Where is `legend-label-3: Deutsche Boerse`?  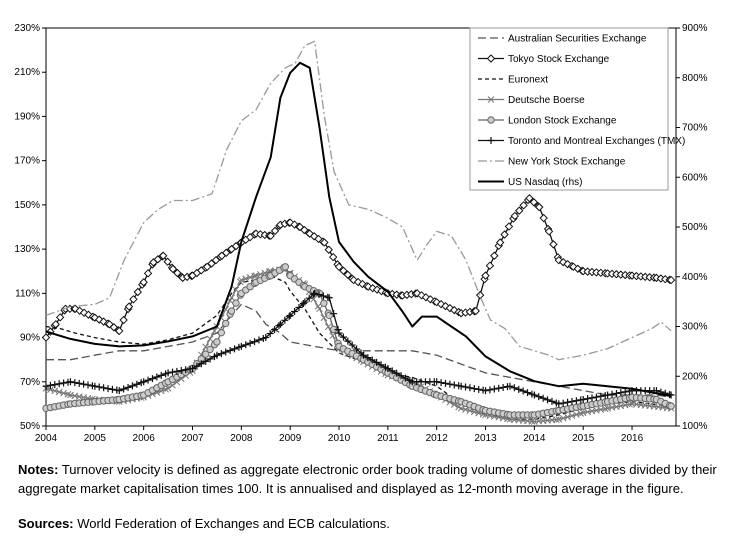
legend-label-3: Deutsche Boerse is located at coordinates (546, 100).